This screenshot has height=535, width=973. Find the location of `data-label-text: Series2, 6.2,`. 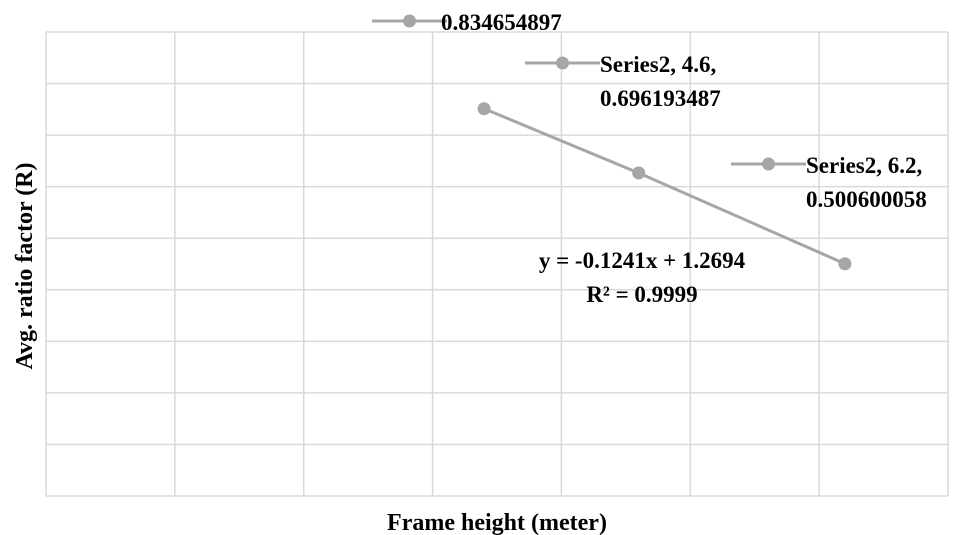

data-label-text: Series2, 6.2, is located at coordinates (864, 165).